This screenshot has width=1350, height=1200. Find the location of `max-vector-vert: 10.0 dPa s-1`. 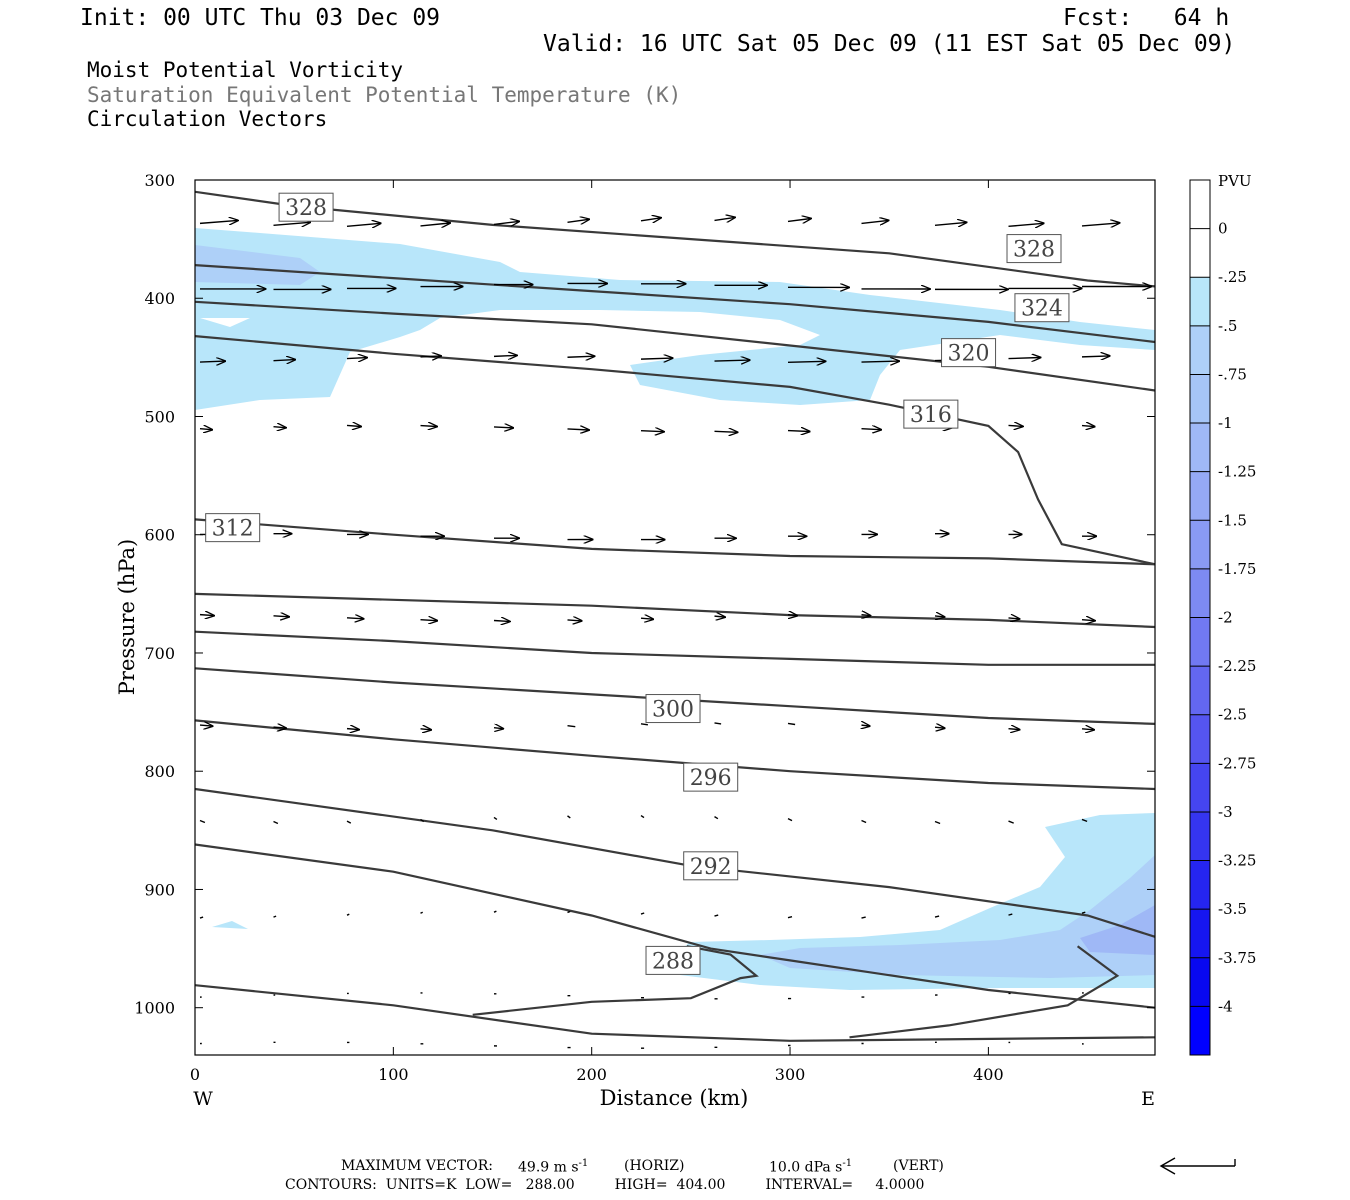

max-vector-vert: 10.0 dPa s-1 is located at coordinates (810, 1167).